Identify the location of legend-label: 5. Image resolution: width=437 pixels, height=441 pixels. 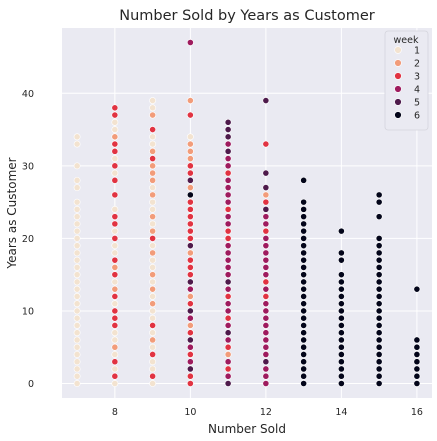
(417, 103).